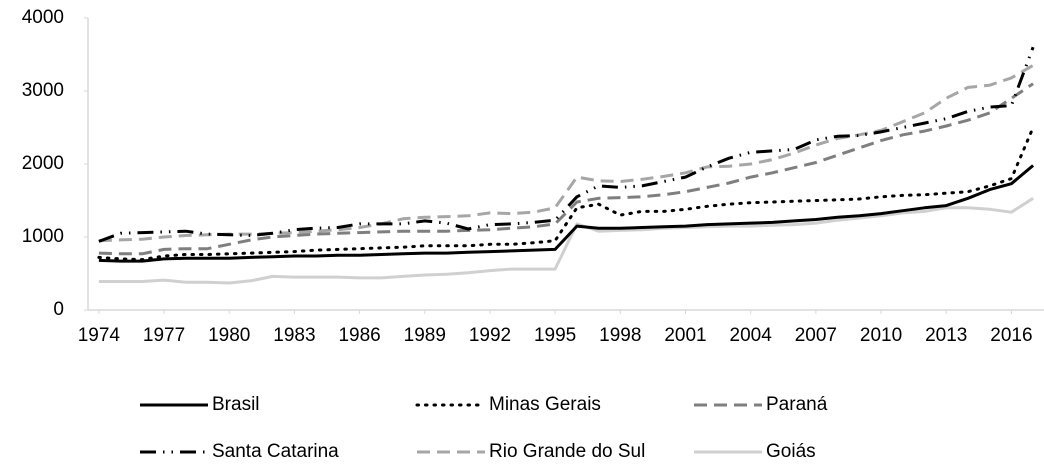  I want to click on x-tick-label: 2007, so click(816, 335).